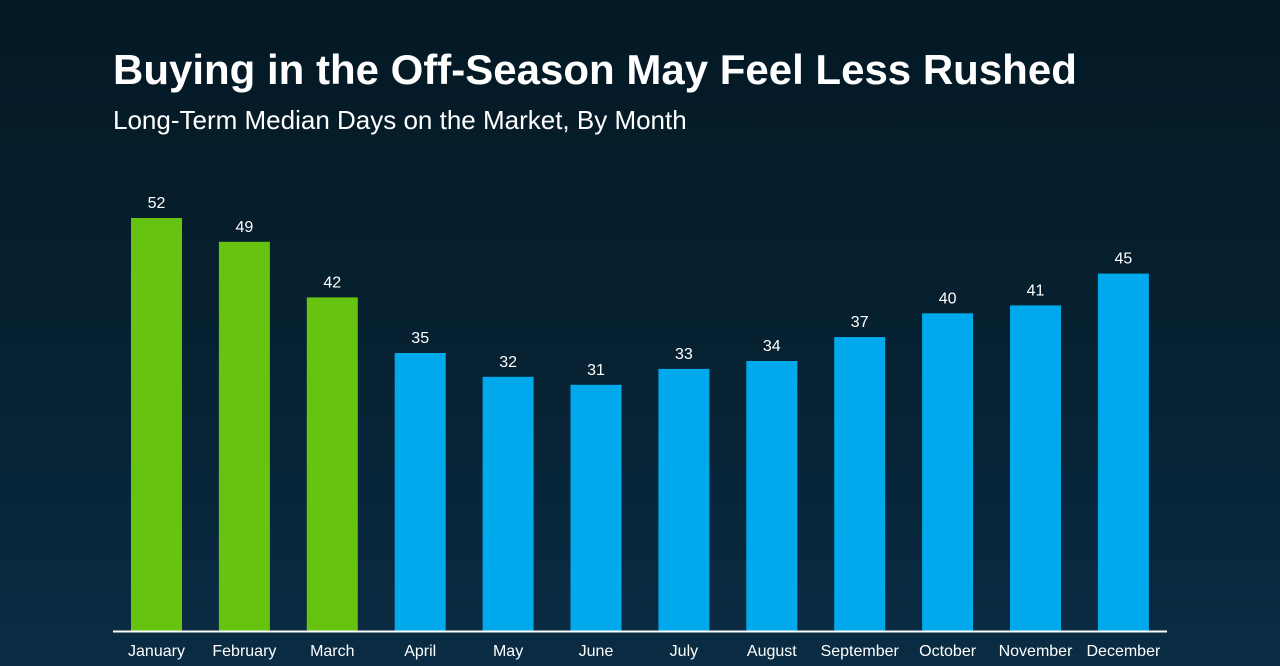 This screenshot has width=1280, height=666. I want to click on value-label-january: 52, so click(157, 203).